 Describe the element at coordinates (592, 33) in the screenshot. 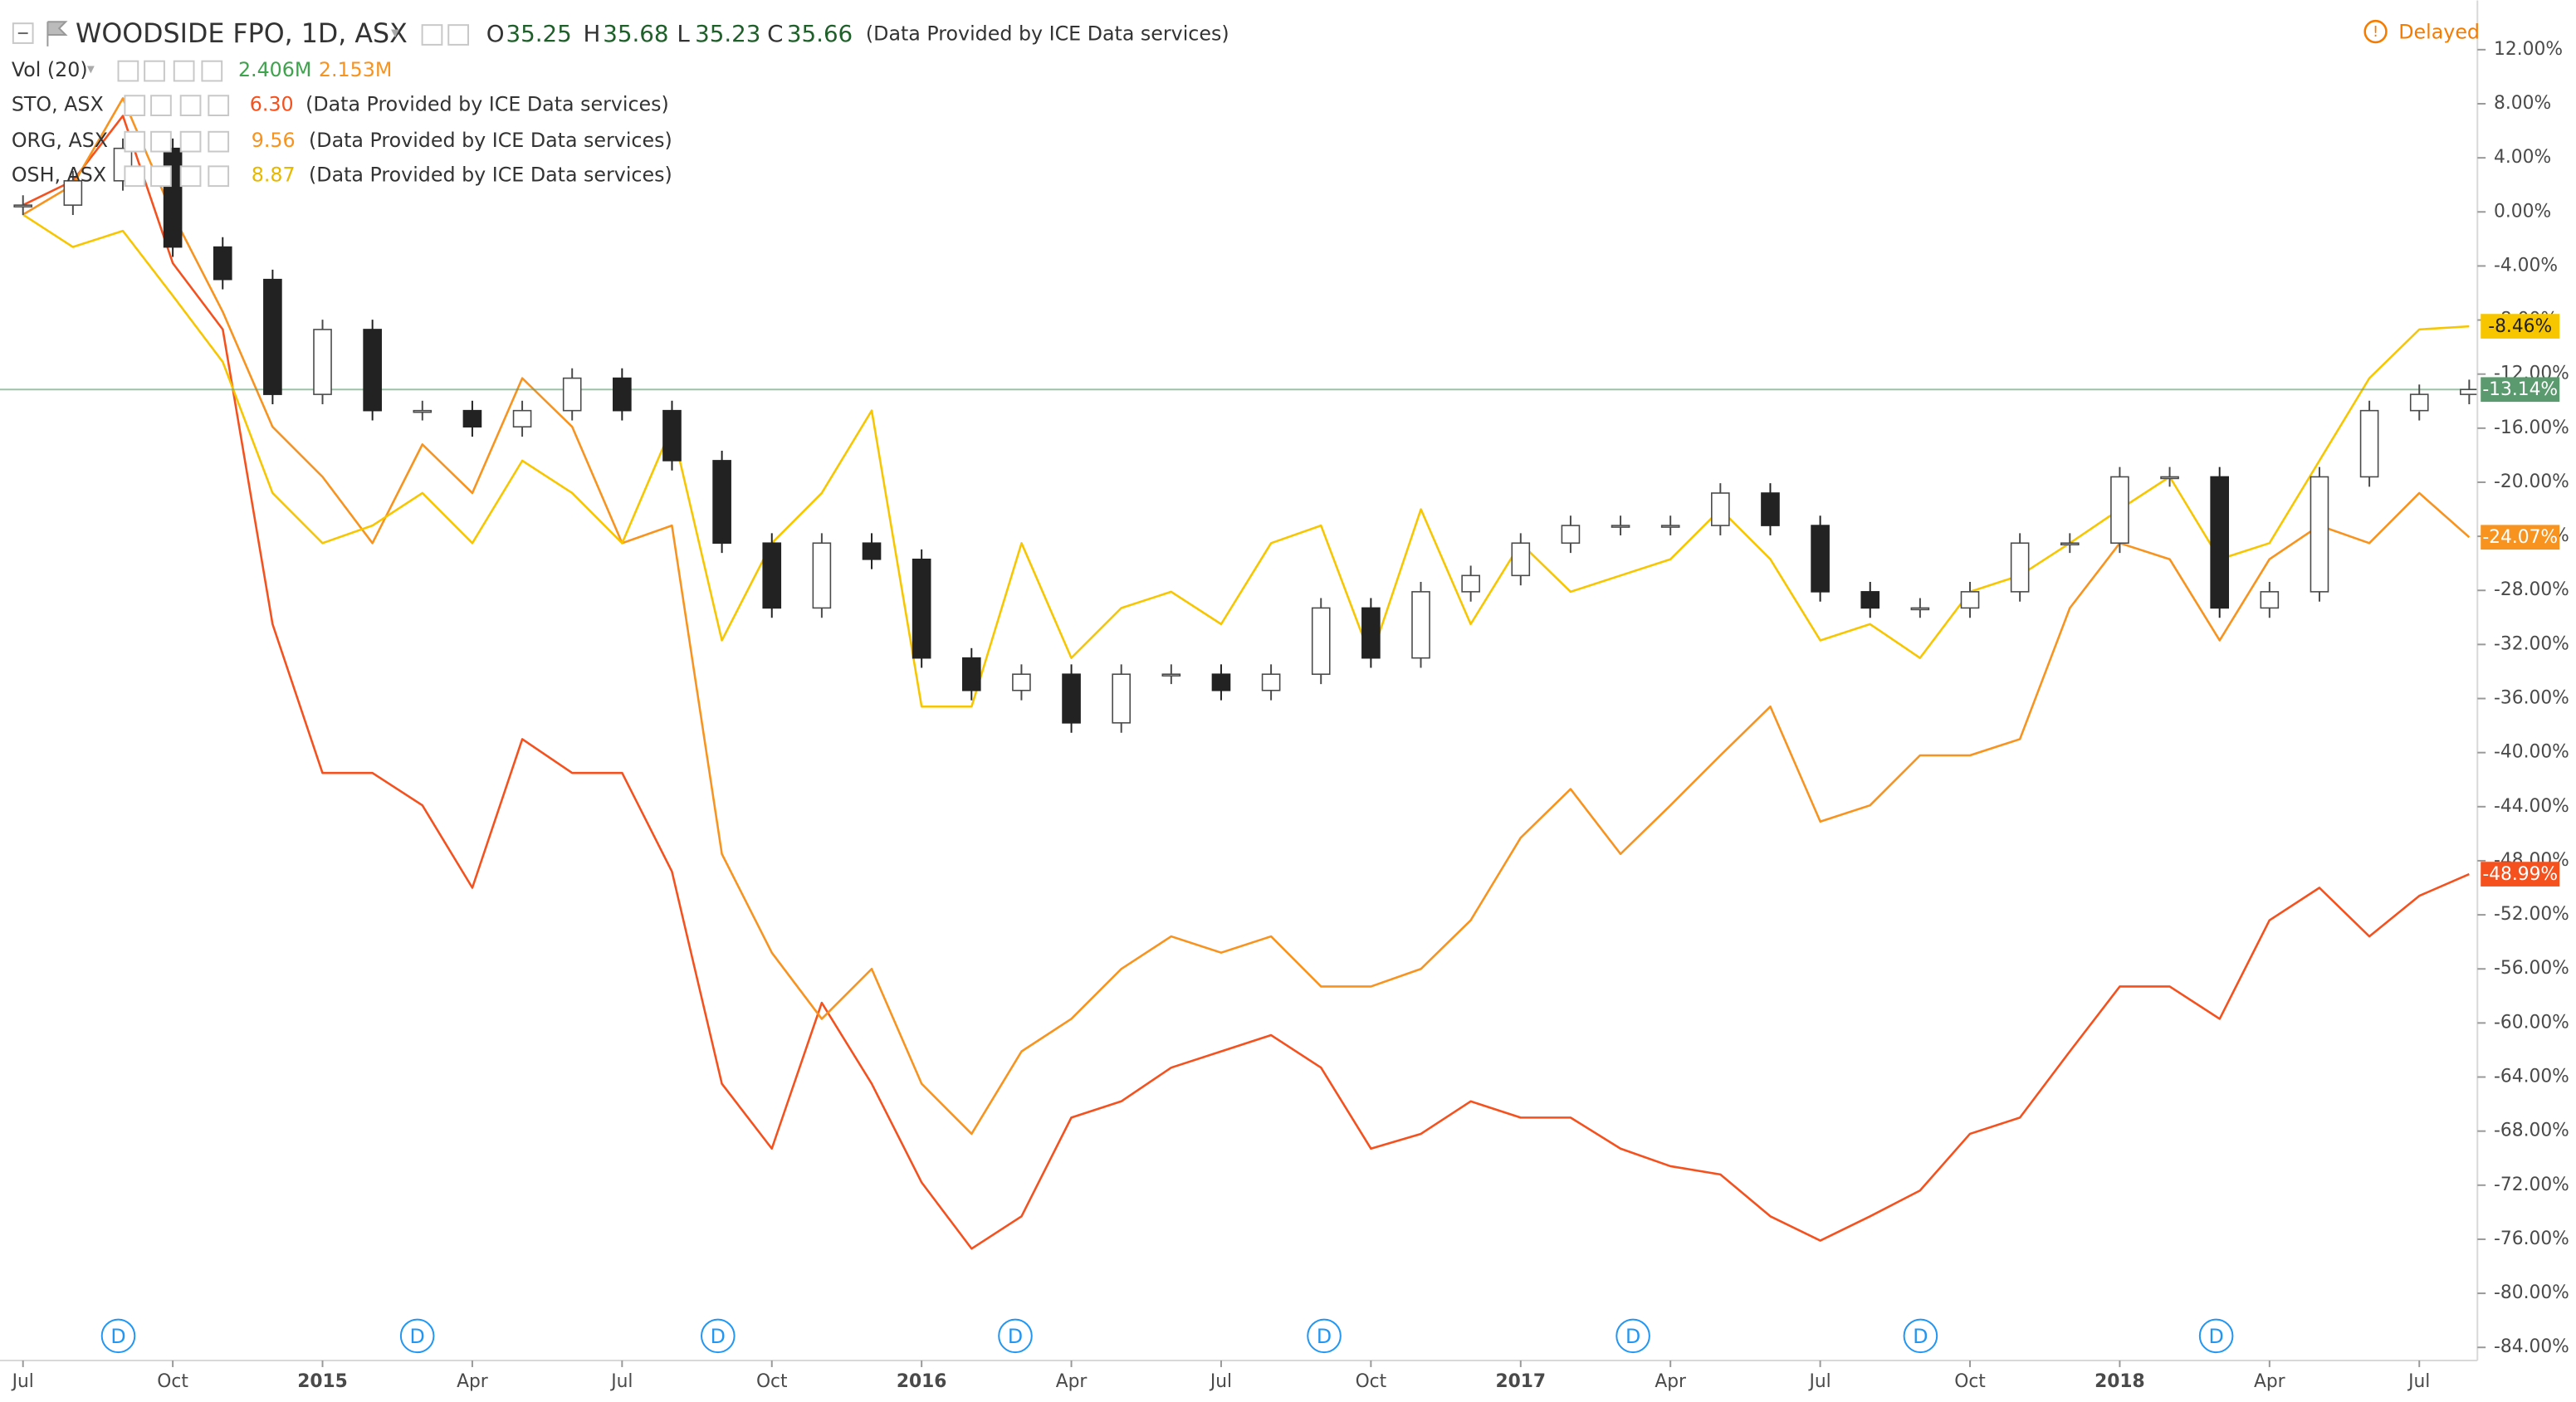

I see `ohlc-key: H` at that location.